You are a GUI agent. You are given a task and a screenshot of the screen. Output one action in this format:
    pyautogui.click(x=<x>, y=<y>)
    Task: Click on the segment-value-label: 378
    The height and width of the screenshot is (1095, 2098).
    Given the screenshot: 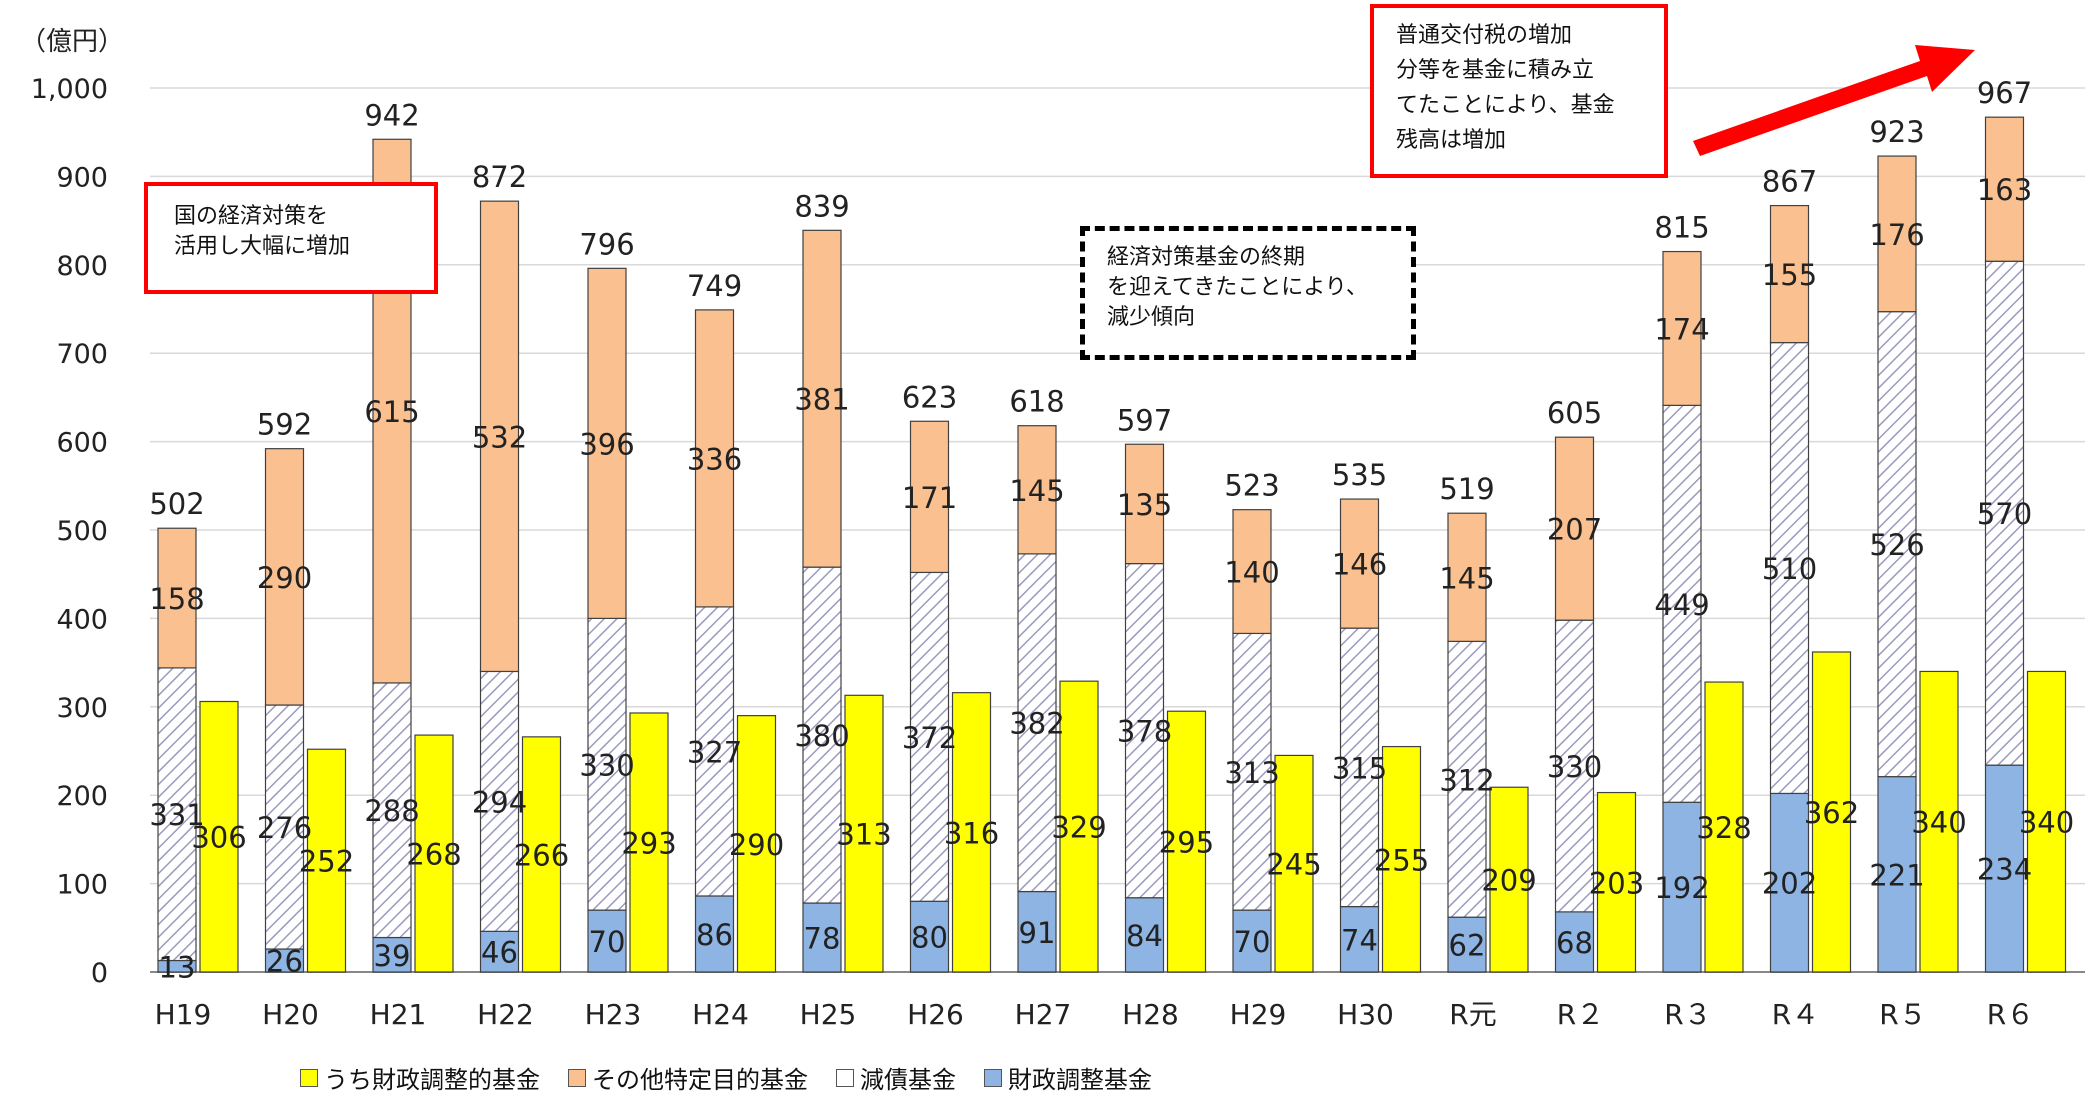 What is the action you would take?
    pyautogui.click(x=1144, y=732)
    